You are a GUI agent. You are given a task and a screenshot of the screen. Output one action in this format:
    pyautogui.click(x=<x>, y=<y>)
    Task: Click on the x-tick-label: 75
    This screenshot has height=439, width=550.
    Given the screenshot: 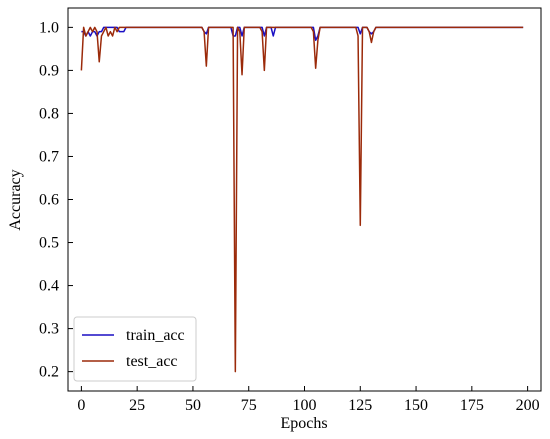 What is the action you would take?
    pyautogui.click(x=249, y=405)
    